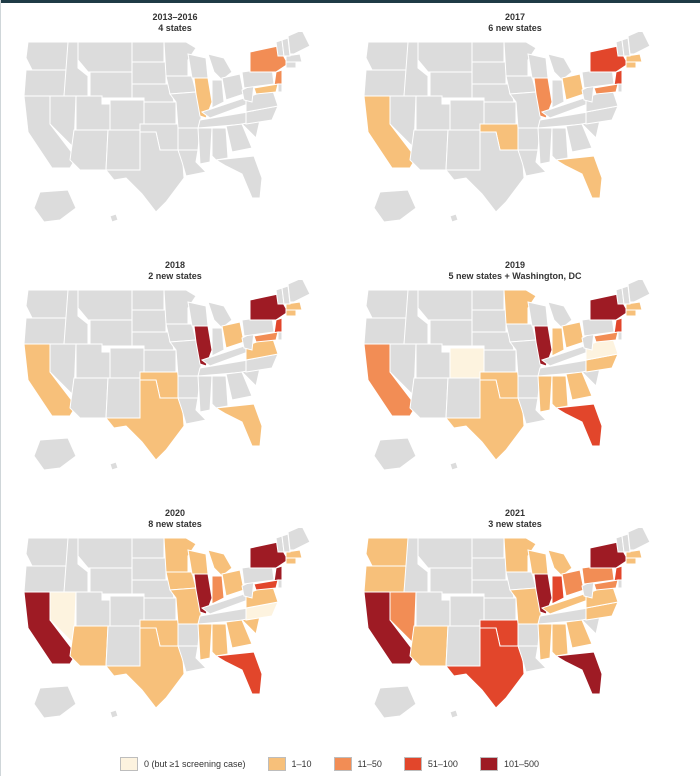 The width and height of the screenshot is (700, 776). What do you see at coordinates (386, 331) in the screenshot?
I see `state-OR` at bounding box center [386, 331].